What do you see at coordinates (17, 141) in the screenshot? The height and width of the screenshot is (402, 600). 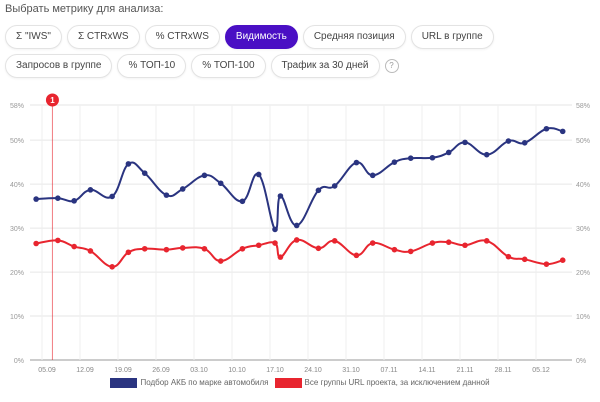 I see `y-tick-label-left: 50%` at bounding box center [17, 141].